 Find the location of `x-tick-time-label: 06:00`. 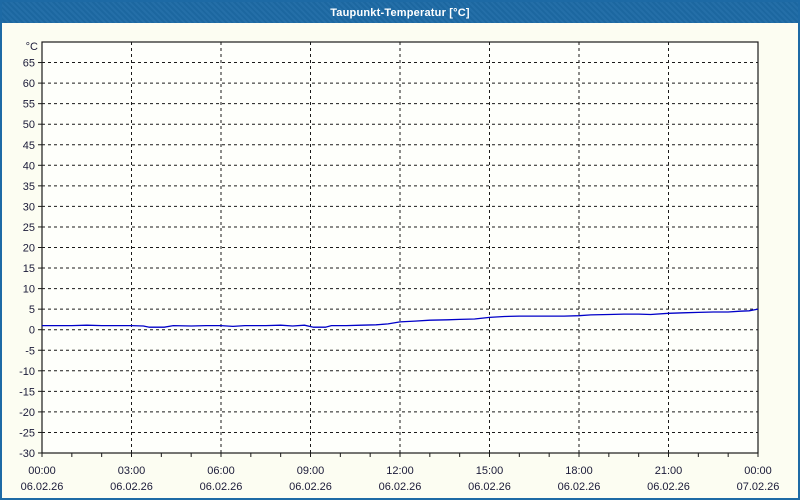

x-tick-time-label: 06:00 is located at coordinates (221, 471).